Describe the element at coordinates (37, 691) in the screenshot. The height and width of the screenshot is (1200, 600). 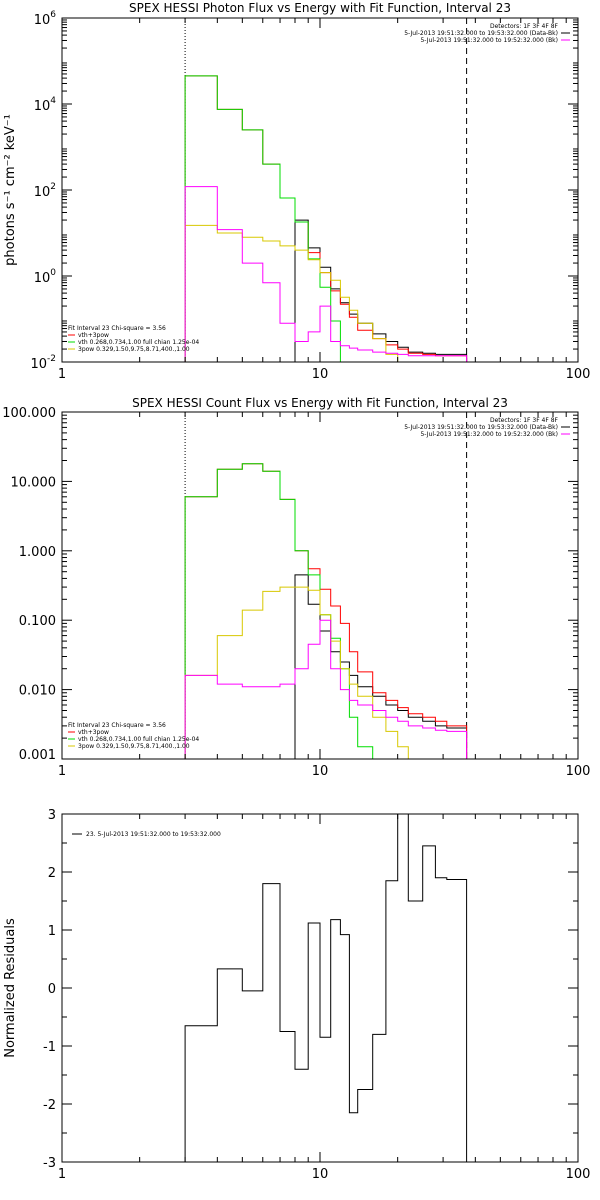
I see `y-tick-label: 0.010` at that location.